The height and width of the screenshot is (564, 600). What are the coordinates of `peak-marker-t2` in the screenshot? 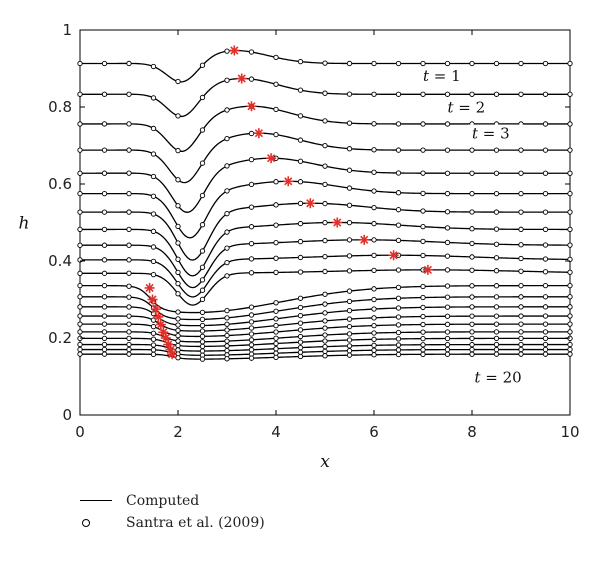 It's located at (241, 78).